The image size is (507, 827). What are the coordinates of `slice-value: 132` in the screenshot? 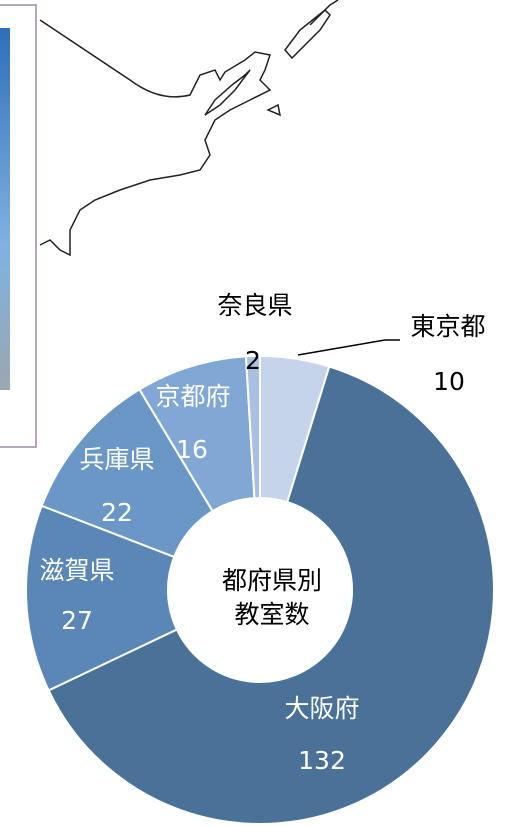 It's located at (322, 760).